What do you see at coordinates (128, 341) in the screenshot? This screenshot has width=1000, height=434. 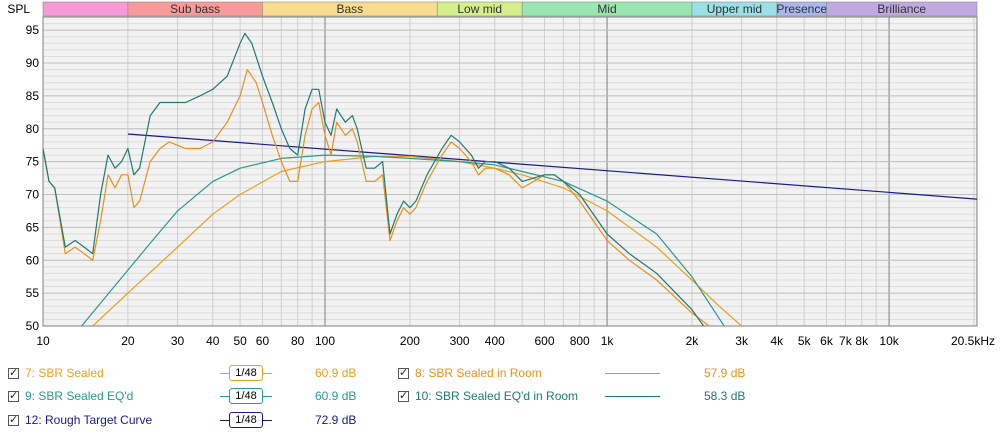 I see `x-tick-label: 20` at bounding box center [128, 341].